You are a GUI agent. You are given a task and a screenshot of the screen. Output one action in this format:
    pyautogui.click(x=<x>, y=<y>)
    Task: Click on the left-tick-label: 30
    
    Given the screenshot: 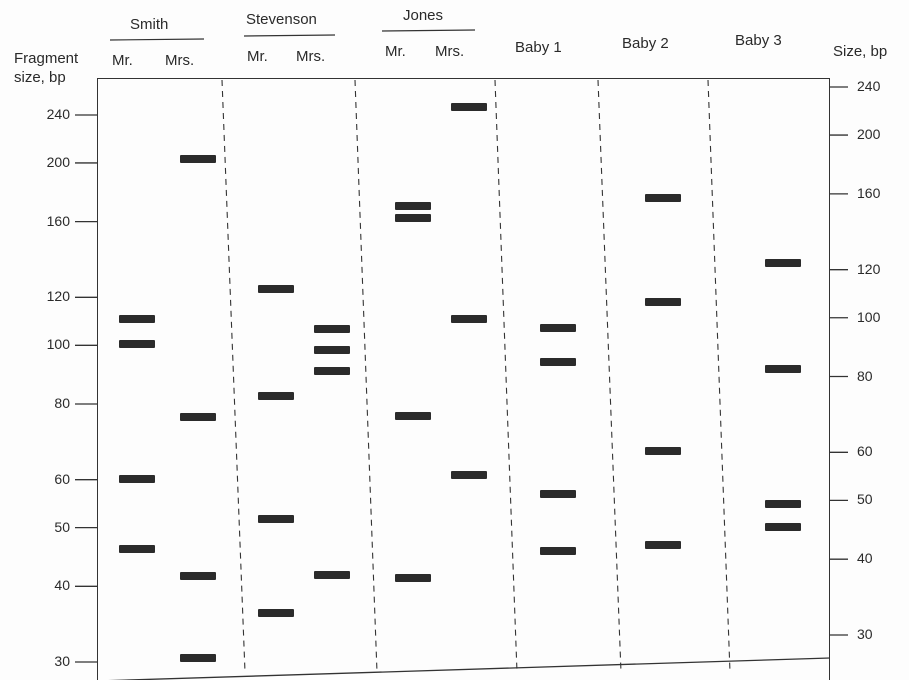 What is the action you would take?
    pyautogui.click(x=62, y=661)
    